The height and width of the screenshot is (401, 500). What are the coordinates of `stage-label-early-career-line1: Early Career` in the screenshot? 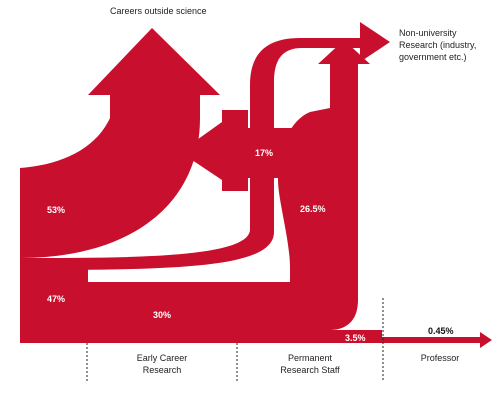 It's located at (162, 358).